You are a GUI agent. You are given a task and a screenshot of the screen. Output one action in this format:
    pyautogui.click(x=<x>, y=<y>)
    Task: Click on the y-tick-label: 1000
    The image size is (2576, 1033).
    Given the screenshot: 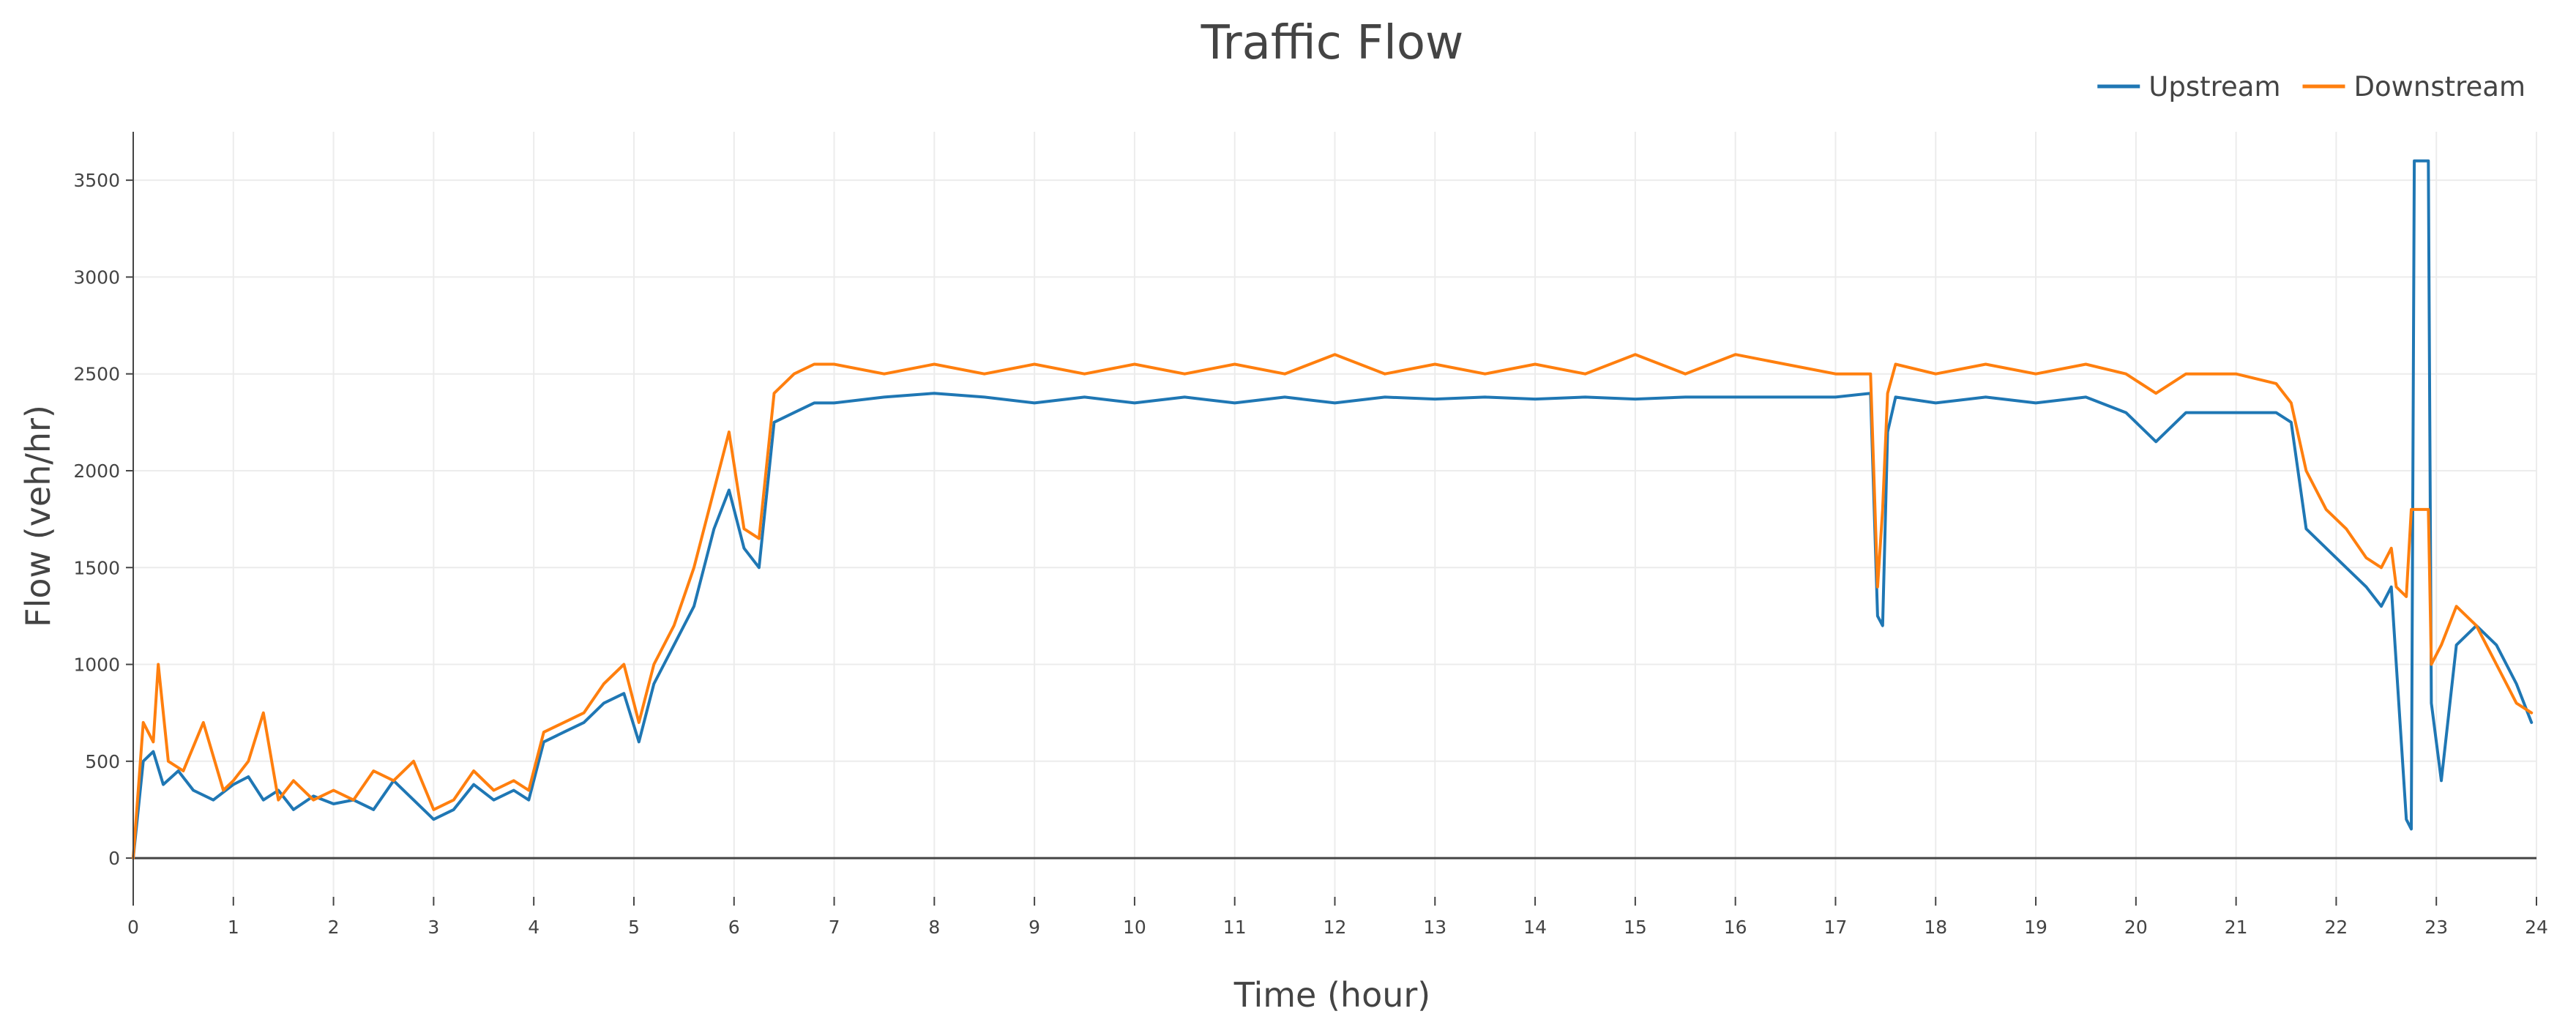 What is the action you would take?
    pyautogui.click(x=96, y=665)
    